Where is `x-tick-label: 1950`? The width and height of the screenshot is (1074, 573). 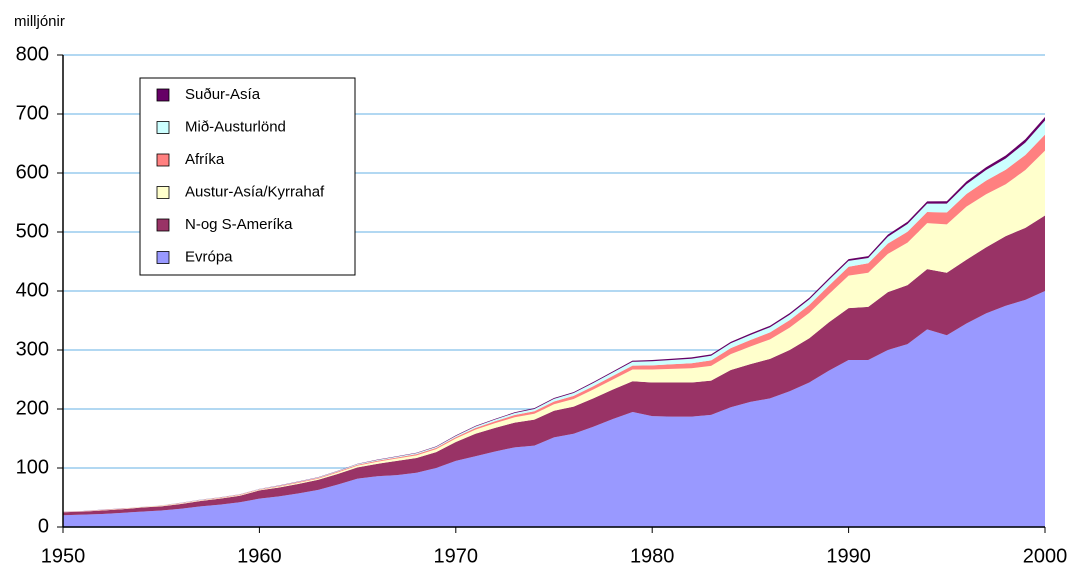 x-tick-label: 1950 is located at coordinates (63, 556).